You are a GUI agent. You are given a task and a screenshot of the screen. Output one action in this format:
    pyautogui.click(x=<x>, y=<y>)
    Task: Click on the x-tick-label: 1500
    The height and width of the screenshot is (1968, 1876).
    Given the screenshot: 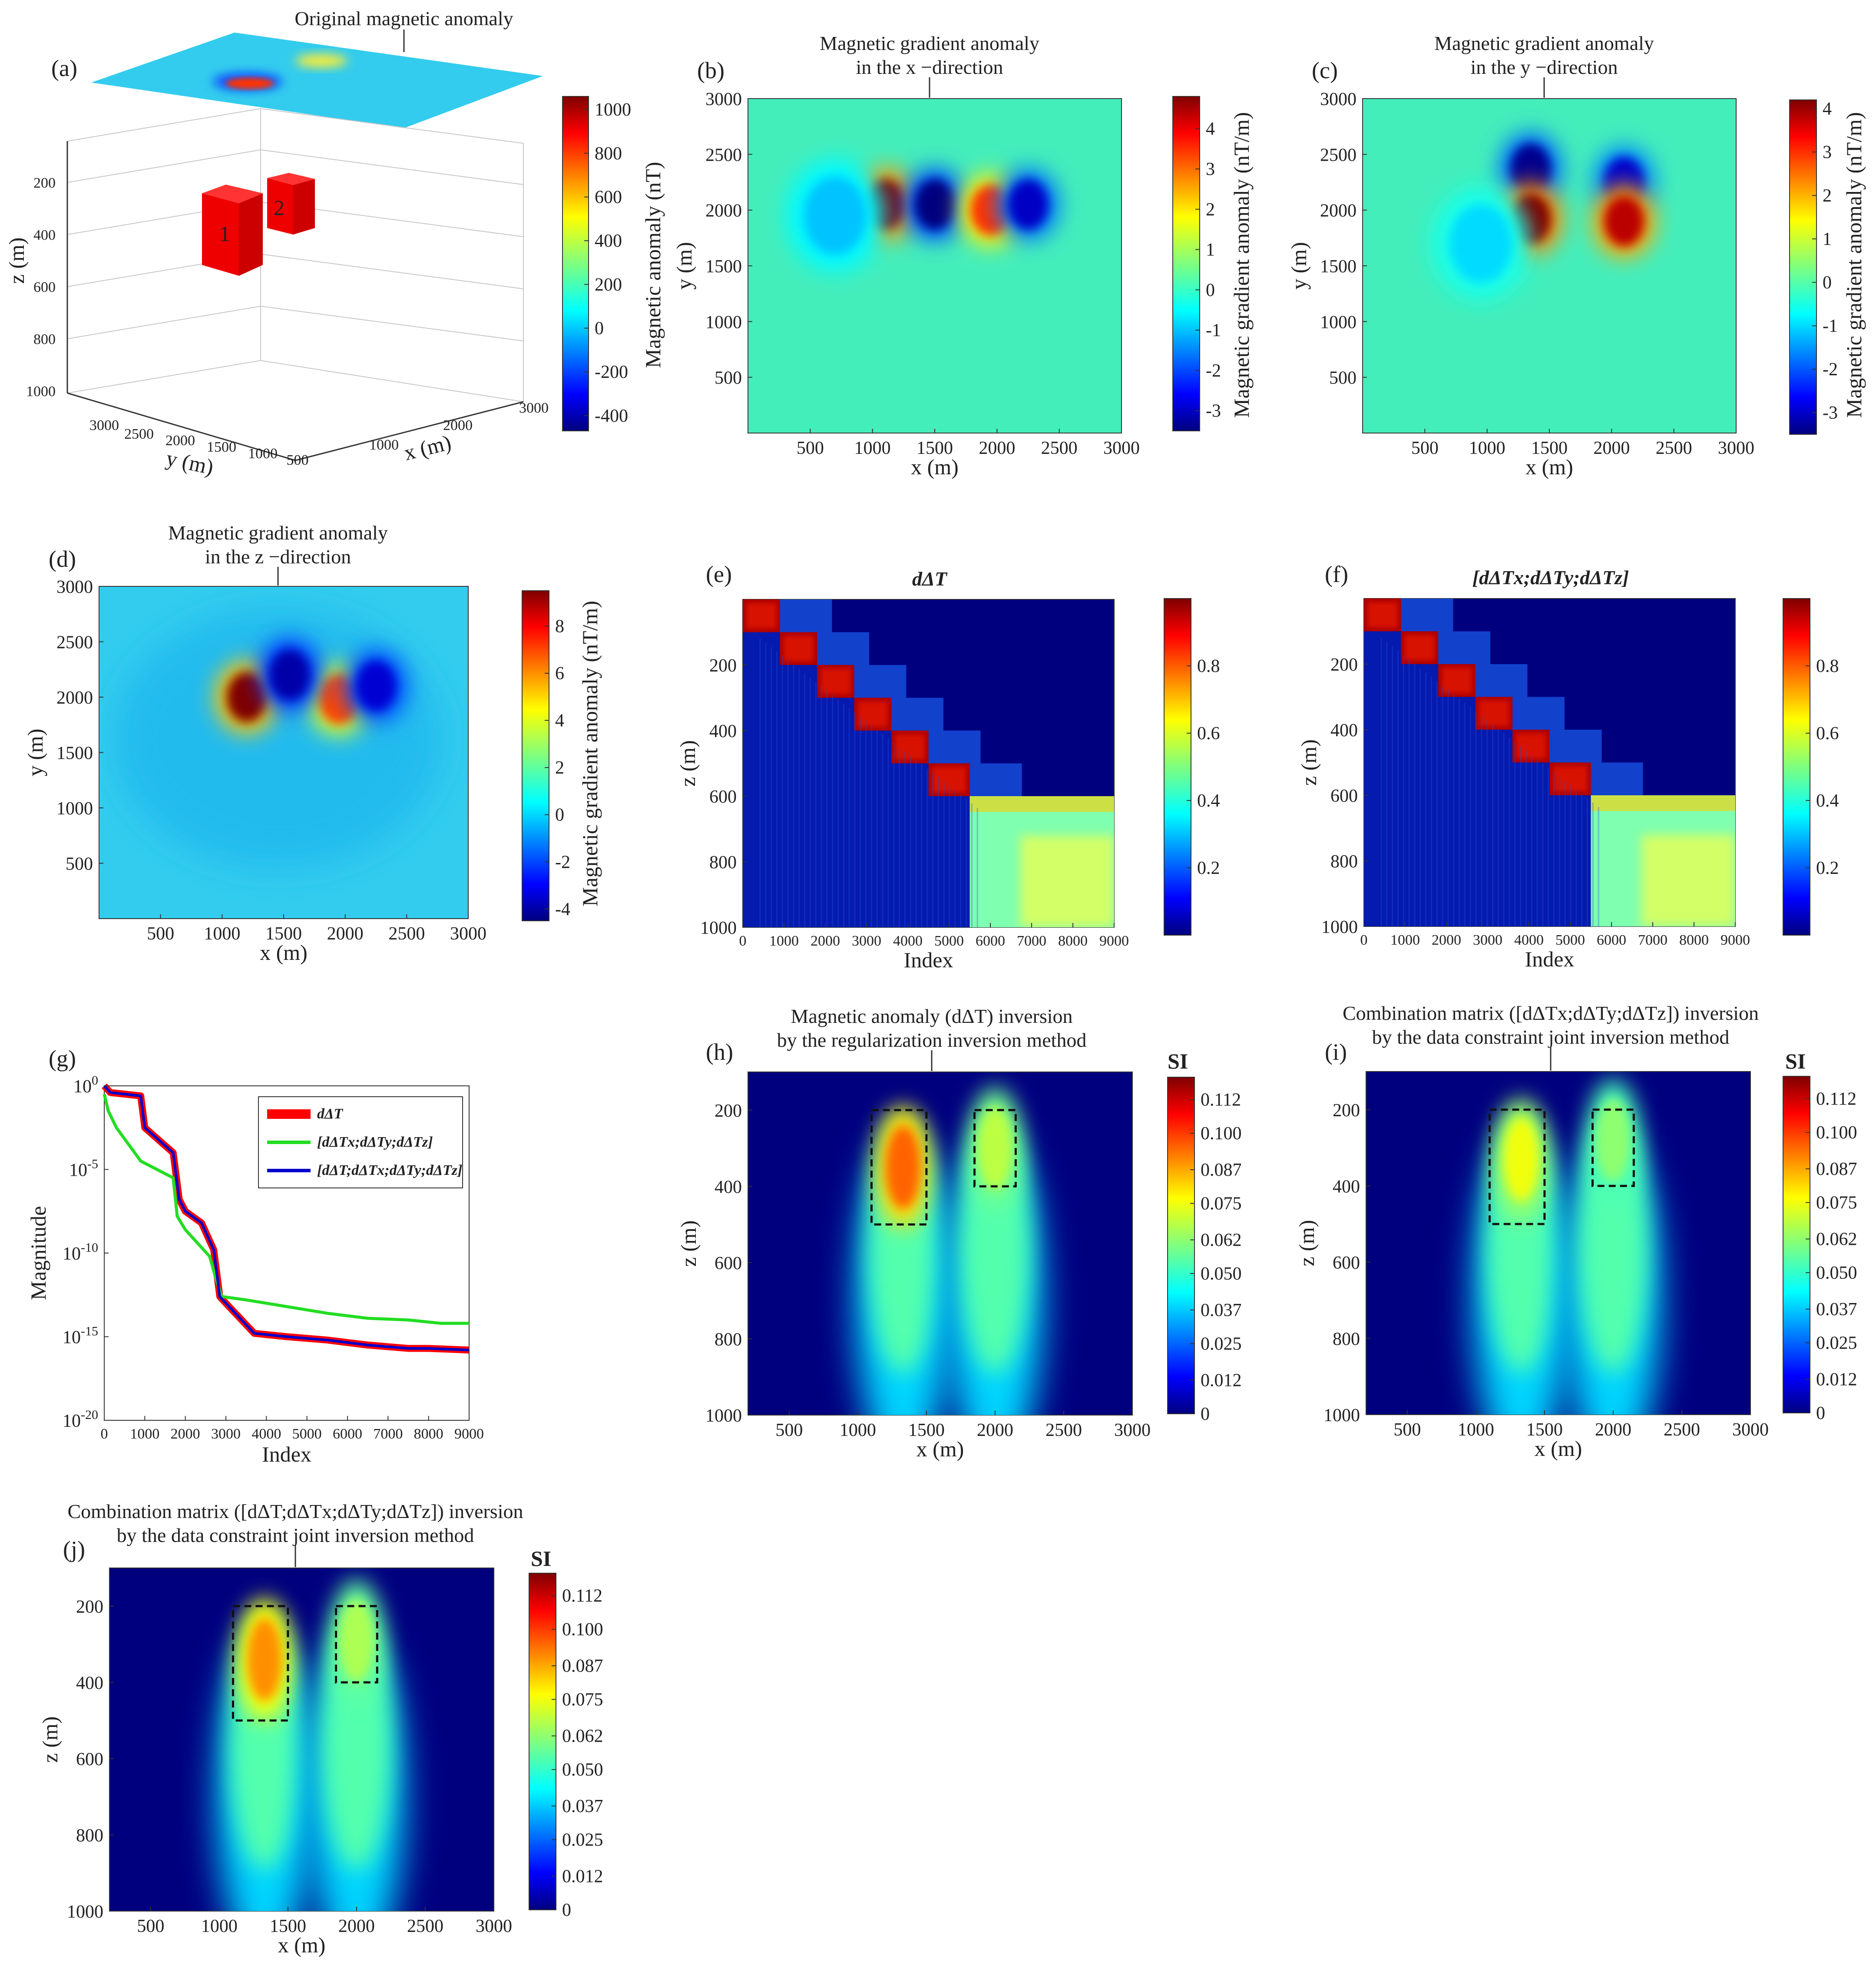 What is the action you would take?
    pyautogui.click(x=1544, y=1430)
    